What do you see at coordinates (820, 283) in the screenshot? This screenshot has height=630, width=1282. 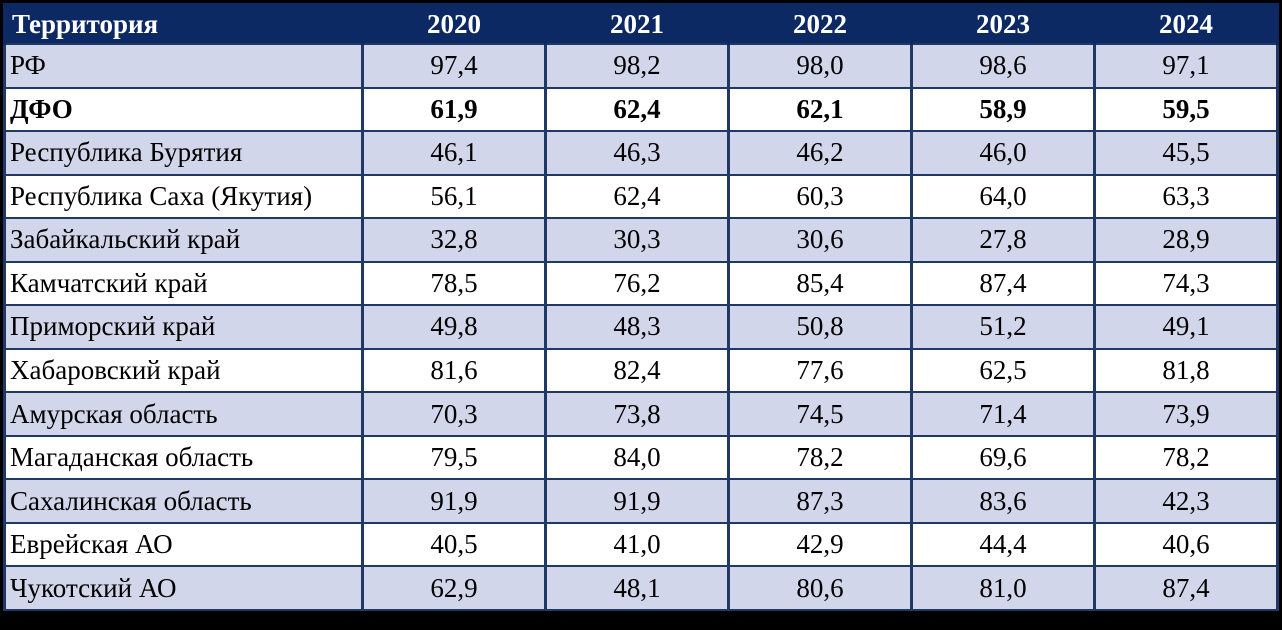 I see `value-cell: 85,4` at bounding box center [820, 283].